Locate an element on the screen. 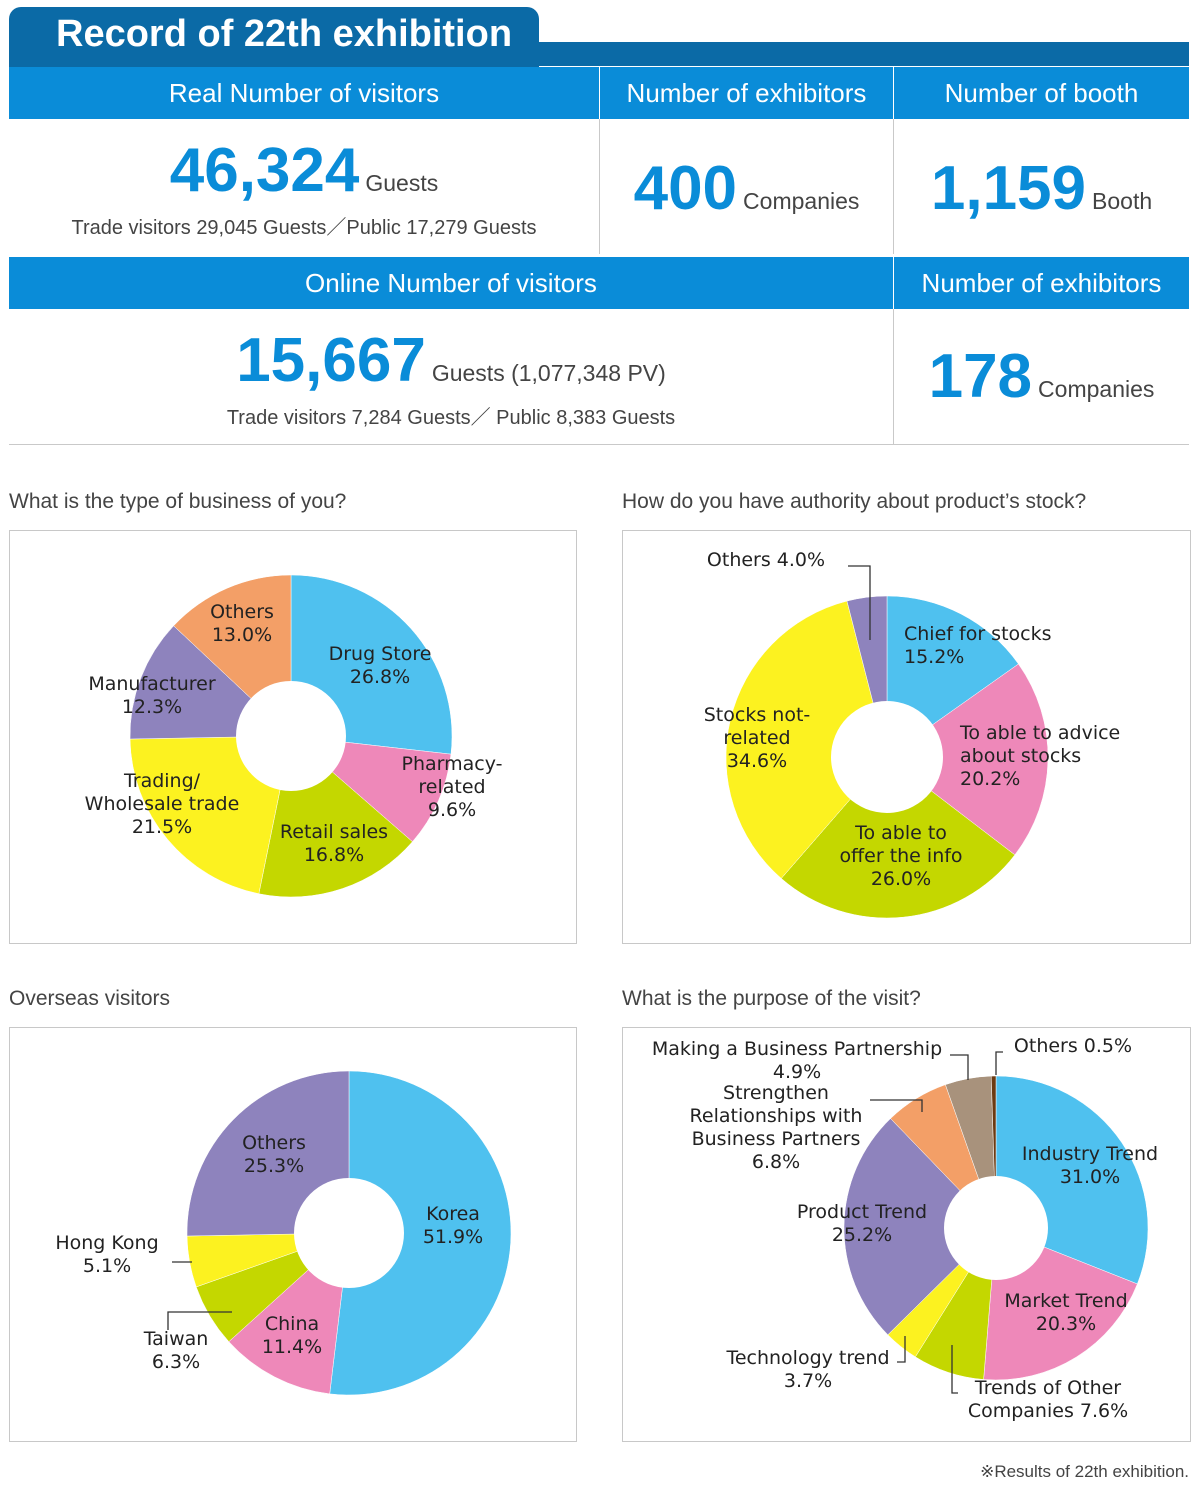 The height and width of the screenshot is (1495, 1200). online-exhibitors-stat: 178 Companies is located at coordinates (1041, 377).